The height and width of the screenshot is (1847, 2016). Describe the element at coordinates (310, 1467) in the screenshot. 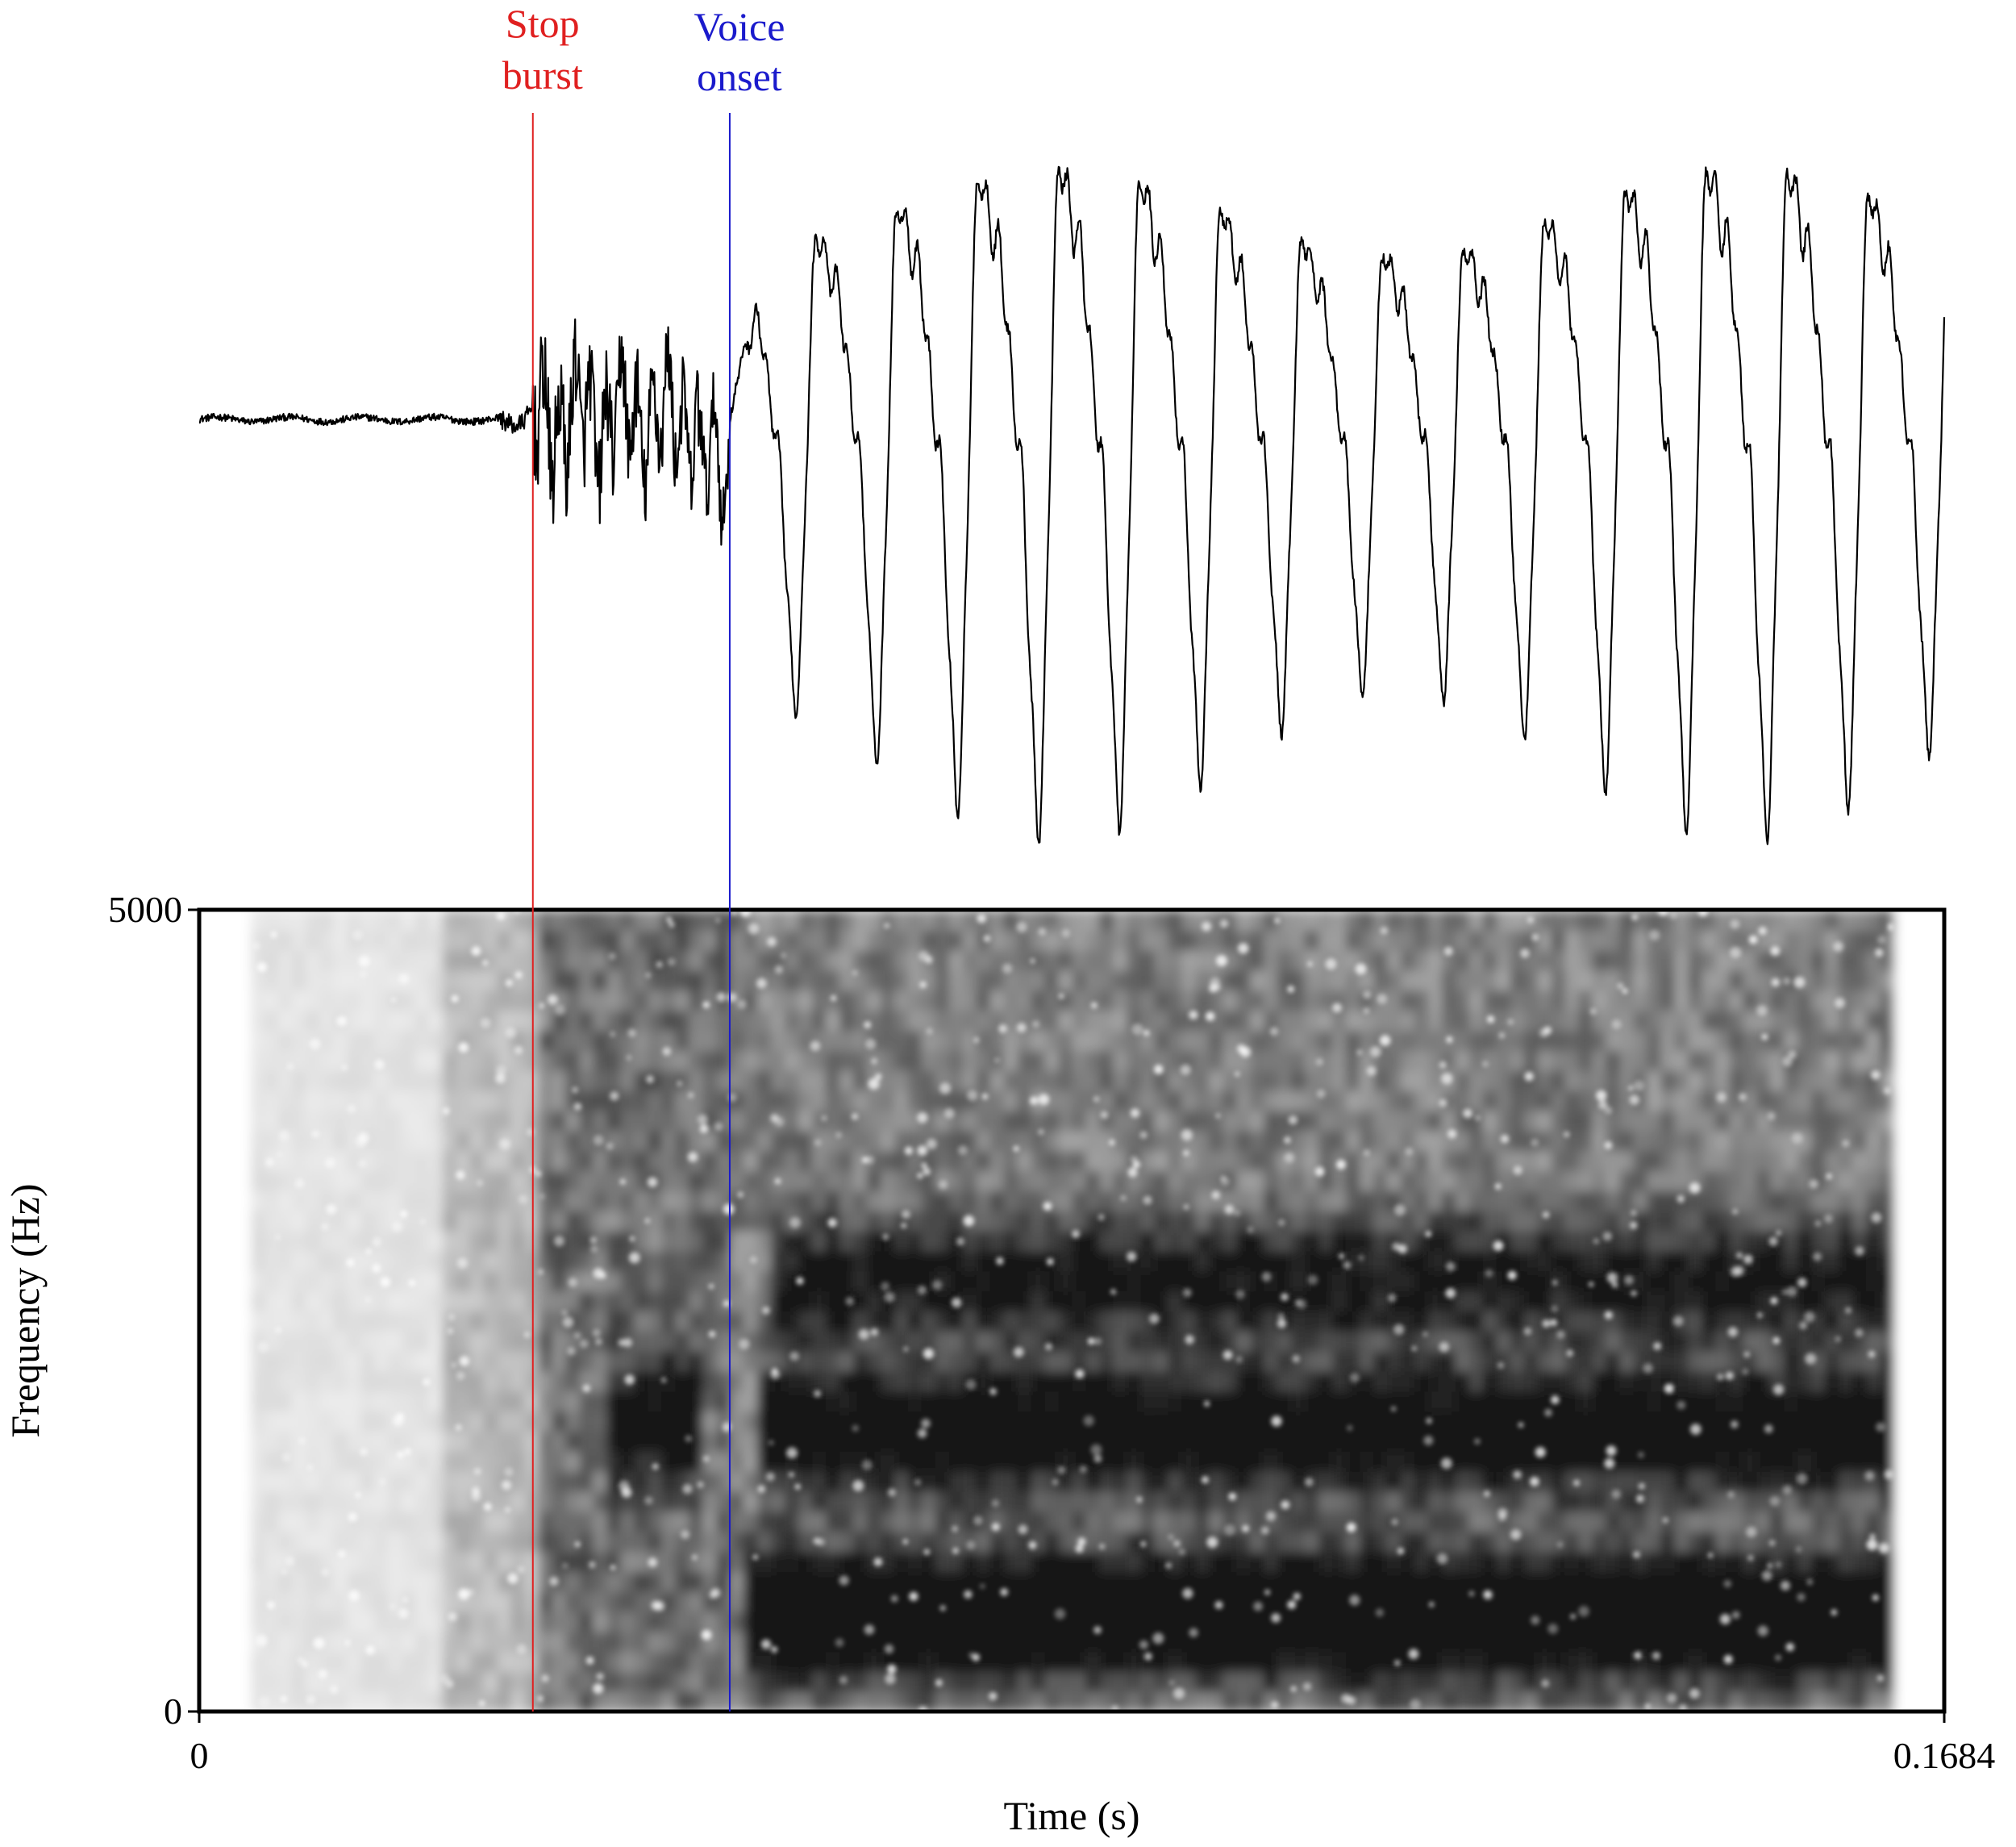

I see `spectrogram-speckle-dot` at that location.